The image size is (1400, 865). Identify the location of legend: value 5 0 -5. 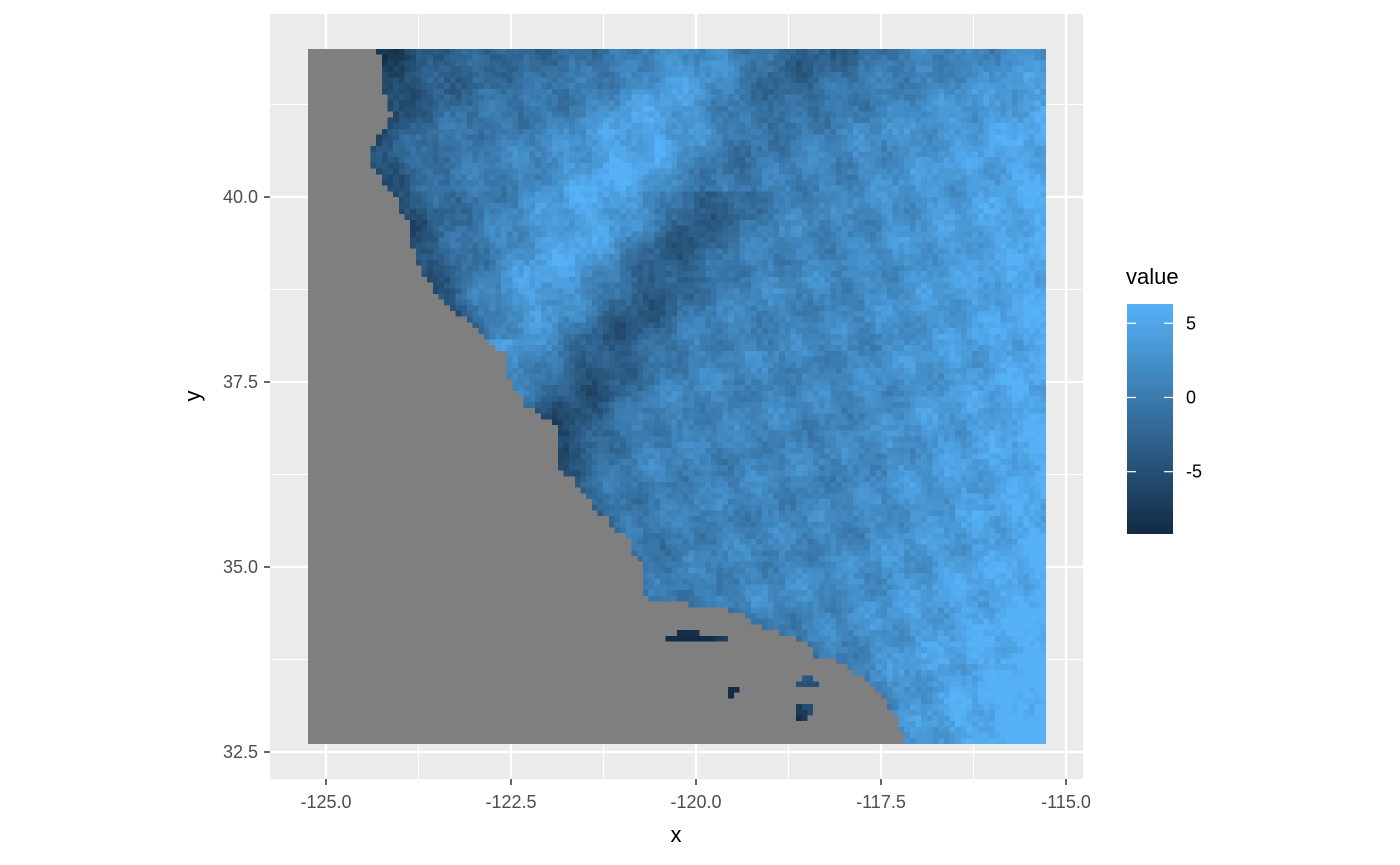
(1164, 399).